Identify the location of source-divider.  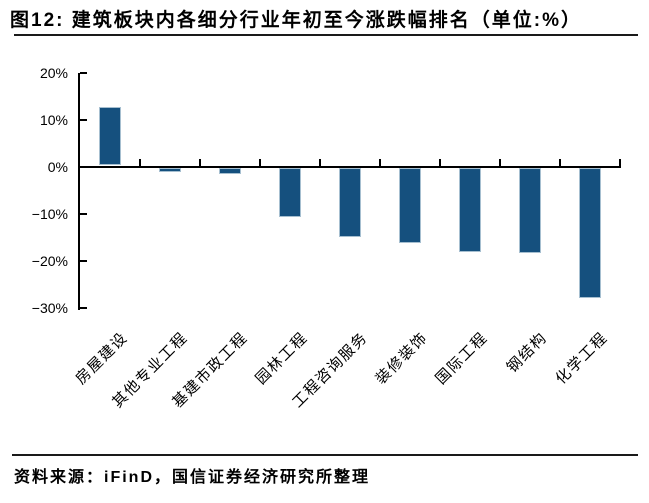
(325, 455).